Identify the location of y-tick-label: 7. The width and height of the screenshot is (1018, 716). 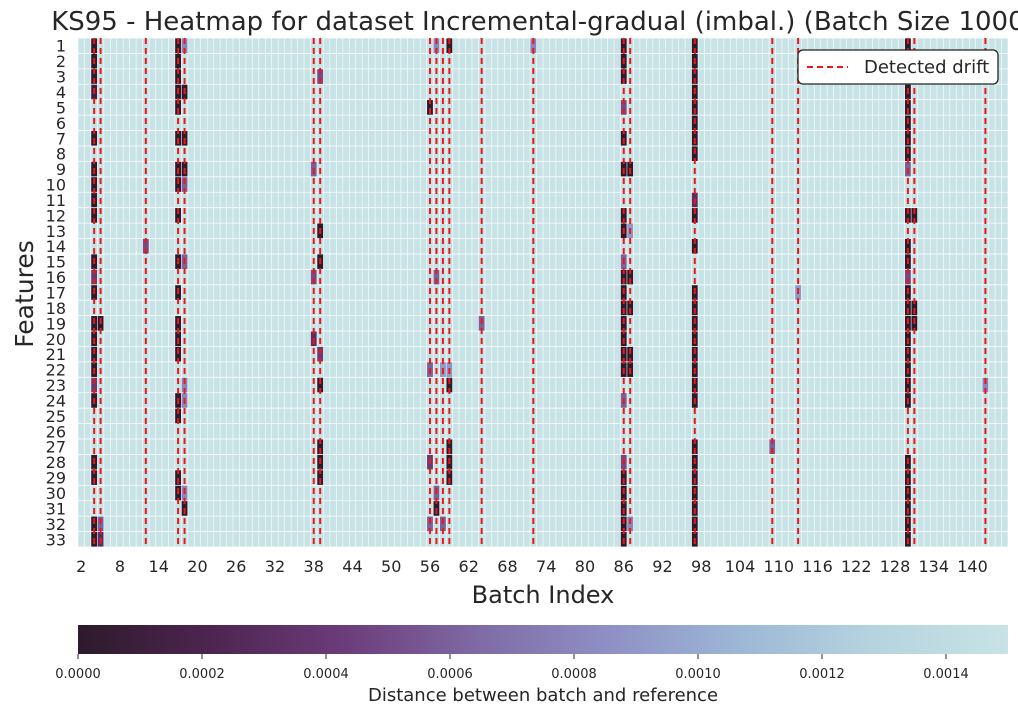
(61, 138).